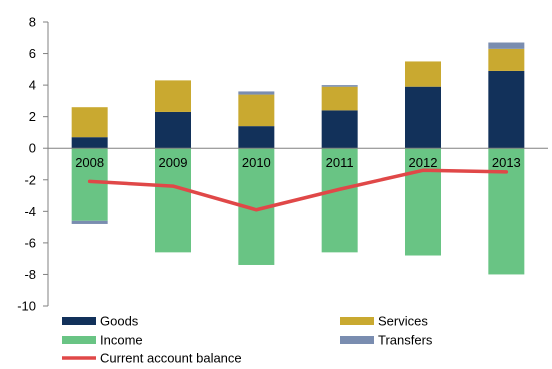  Describe the element at coordinates (506, 59) in the screenshot. I see `bar-services-2013` at that location.